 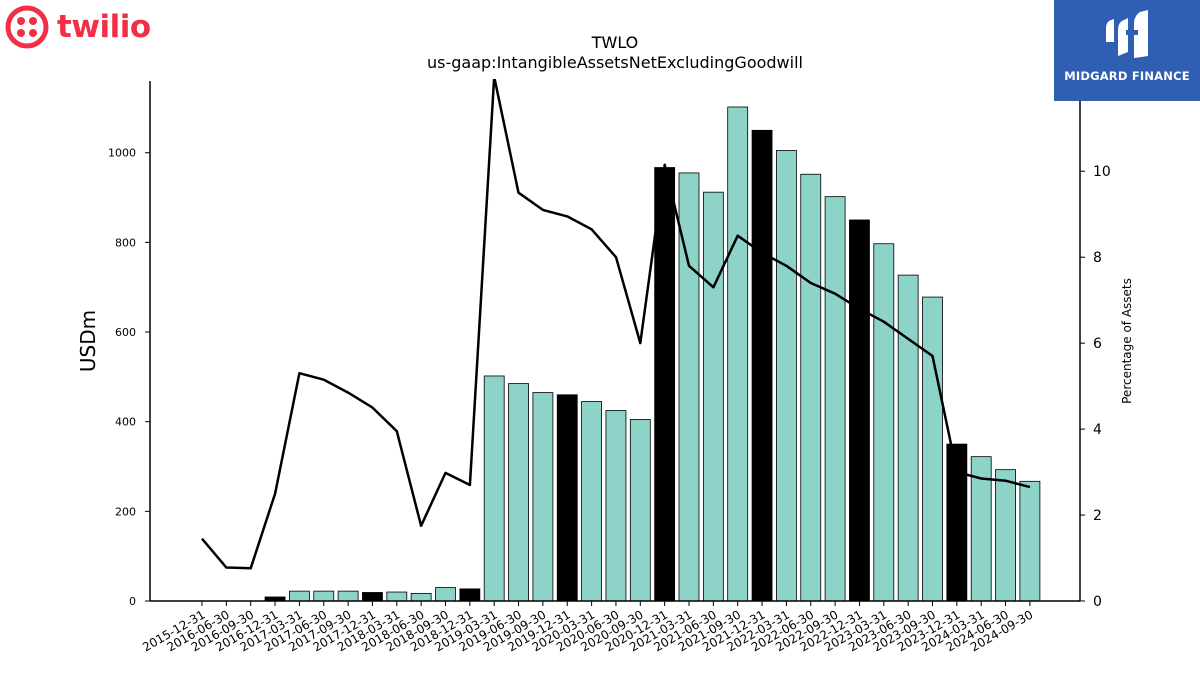 I want to click on twilio-logo-icon, so click(x=27, y=27).